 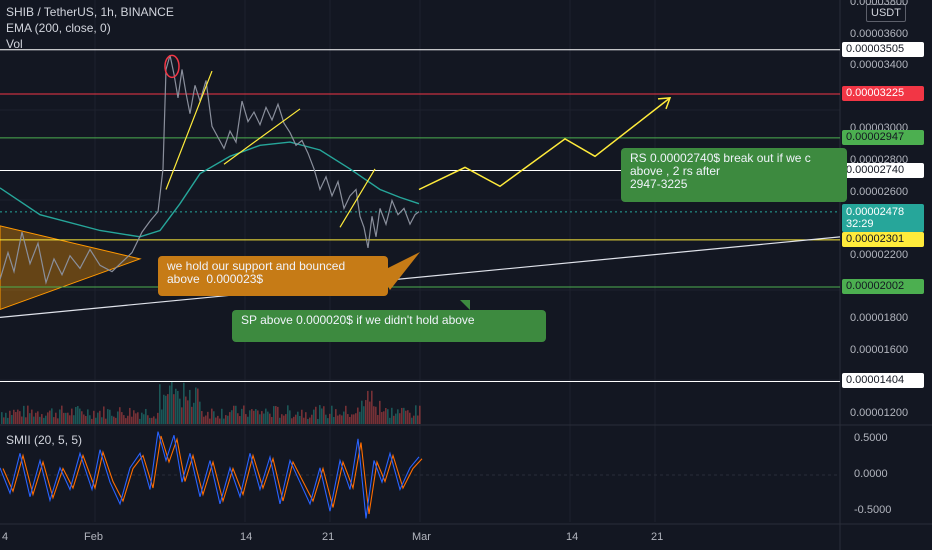 I want to click on last-price-tag: 0.00002478 32:29, so click(x=883, y=217).